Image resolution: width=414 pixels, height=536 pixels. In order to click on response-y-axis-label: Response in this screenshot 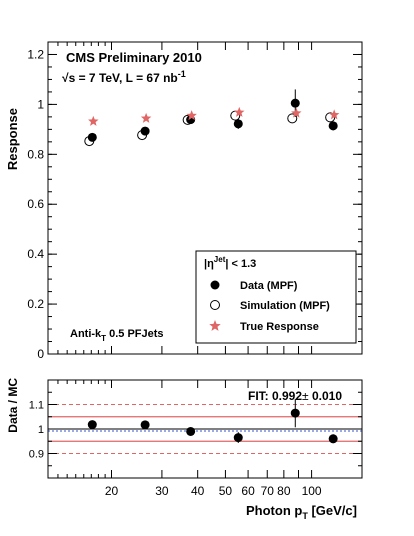, I will do `click(12, 139)`.